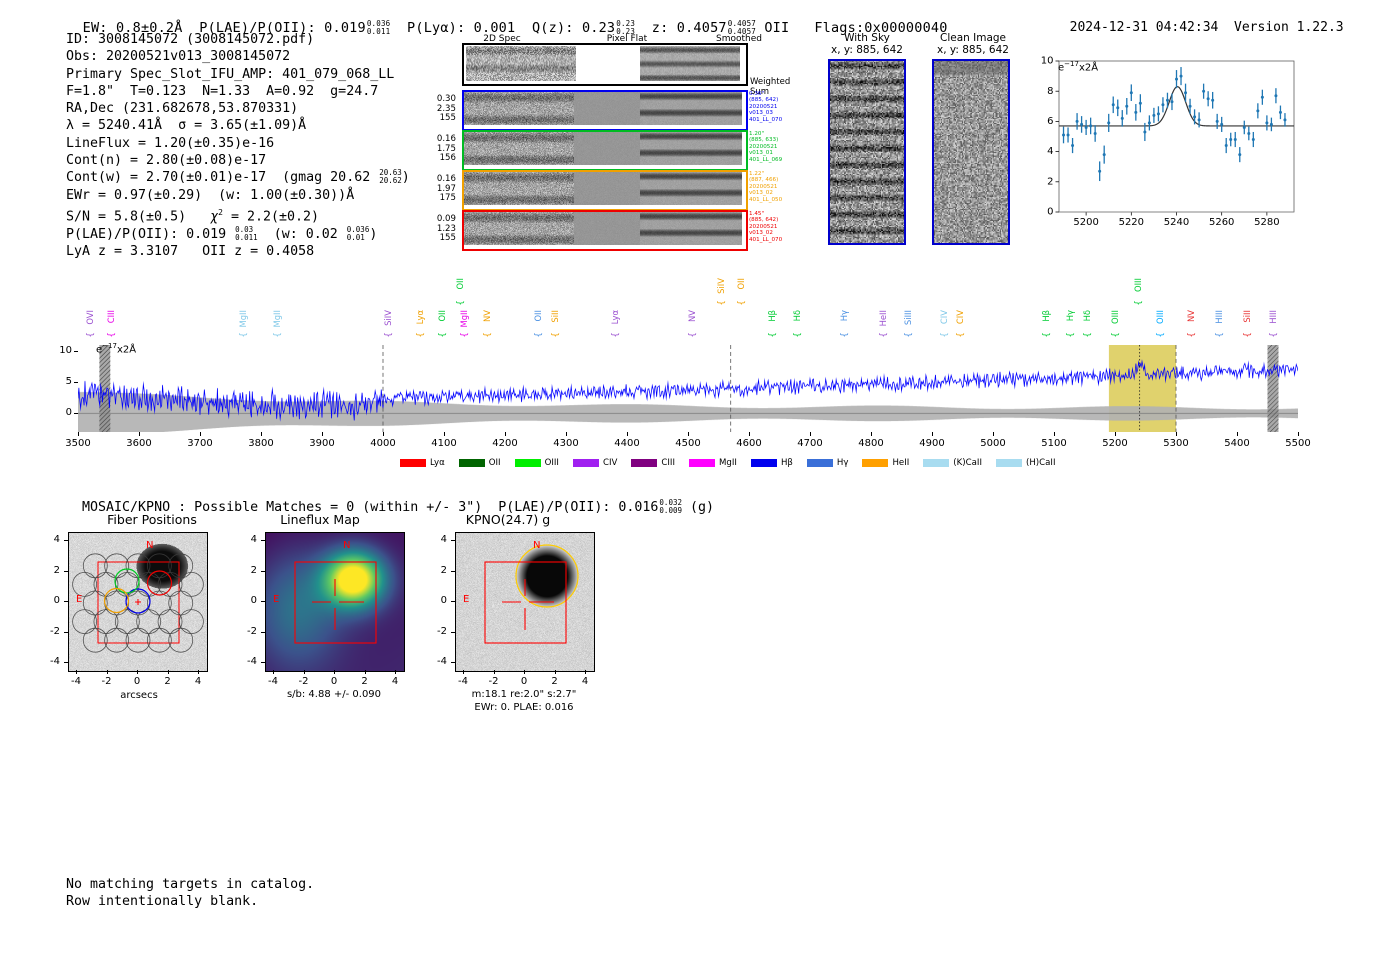 This screenshot has width=1400, height=953. I want to click on emission-line-label: SiII, so click(1246, 316).